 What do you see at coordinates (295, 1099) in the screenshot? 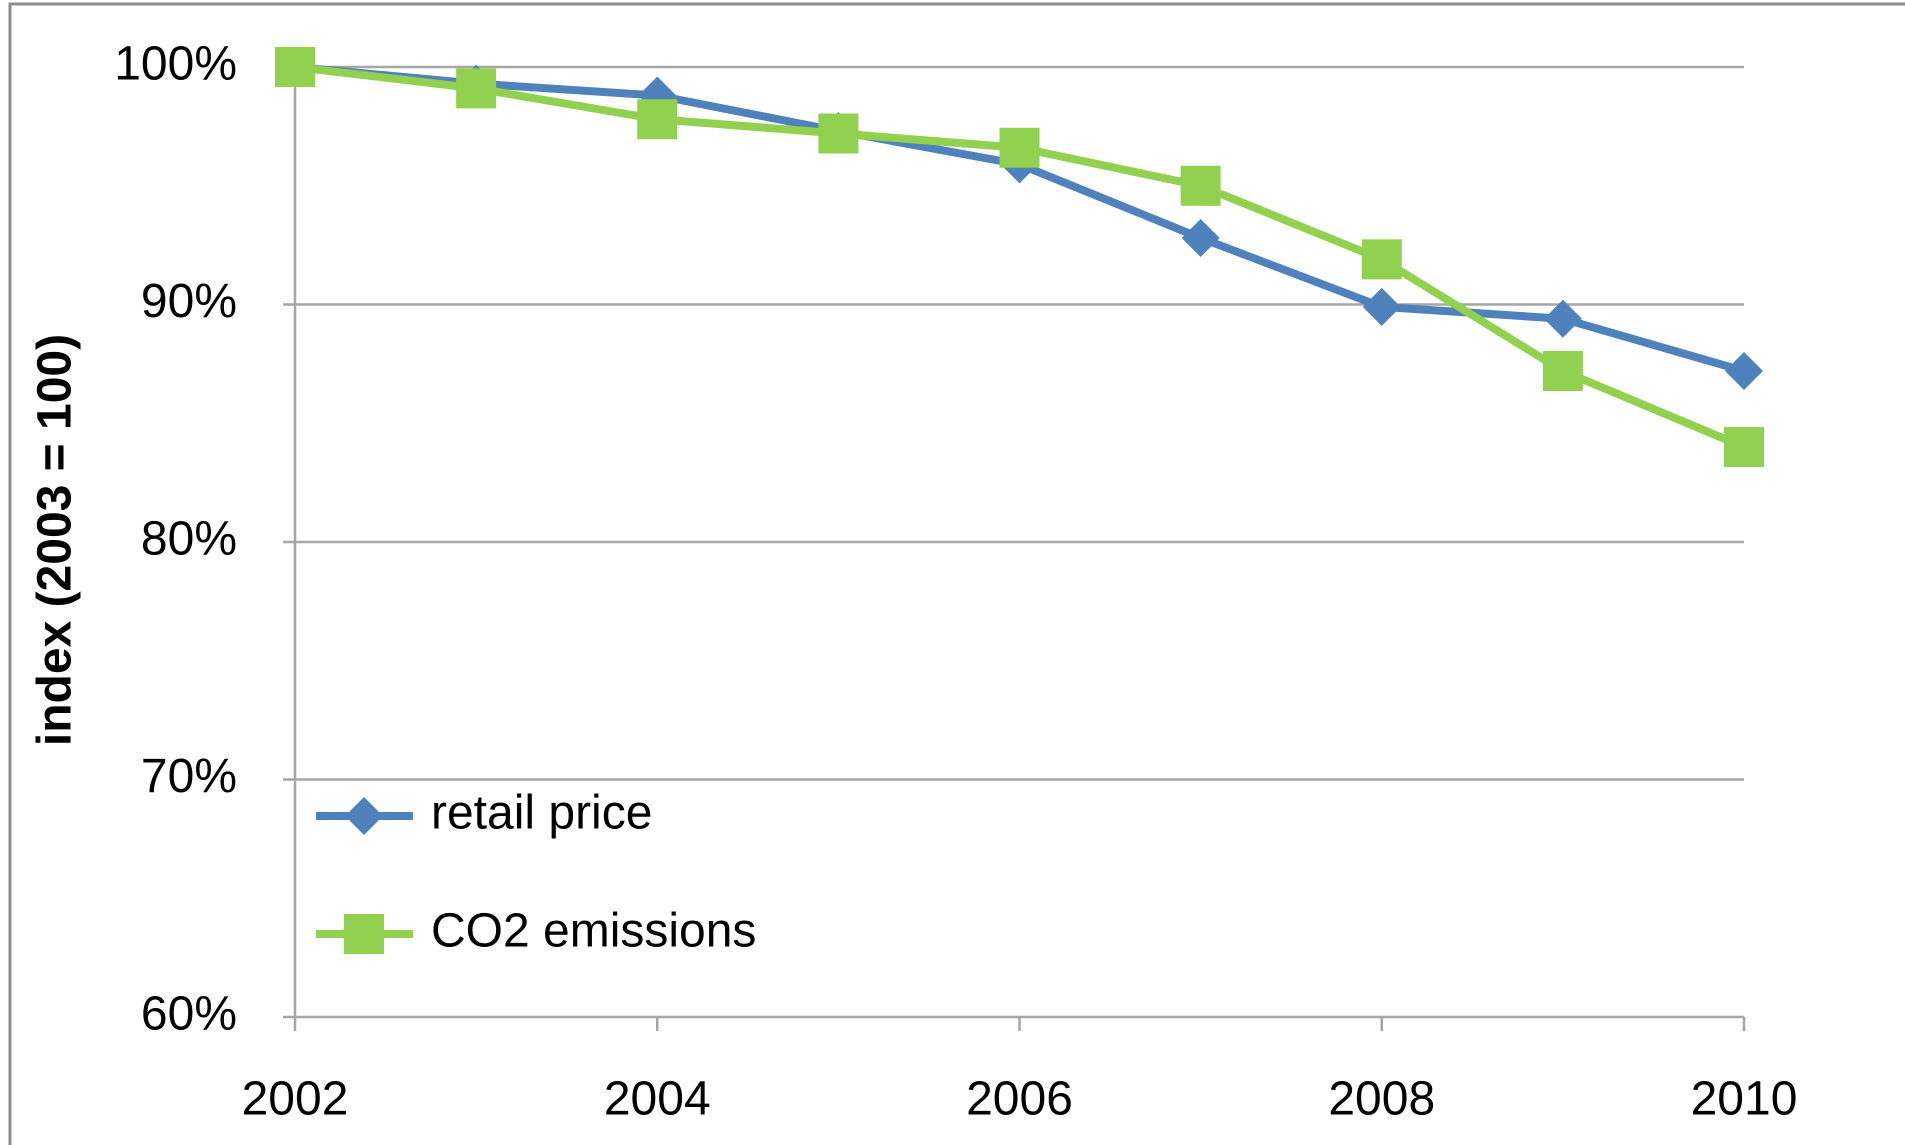
I see `x-tick-label: 2002` at bounding box center [295, 1099].